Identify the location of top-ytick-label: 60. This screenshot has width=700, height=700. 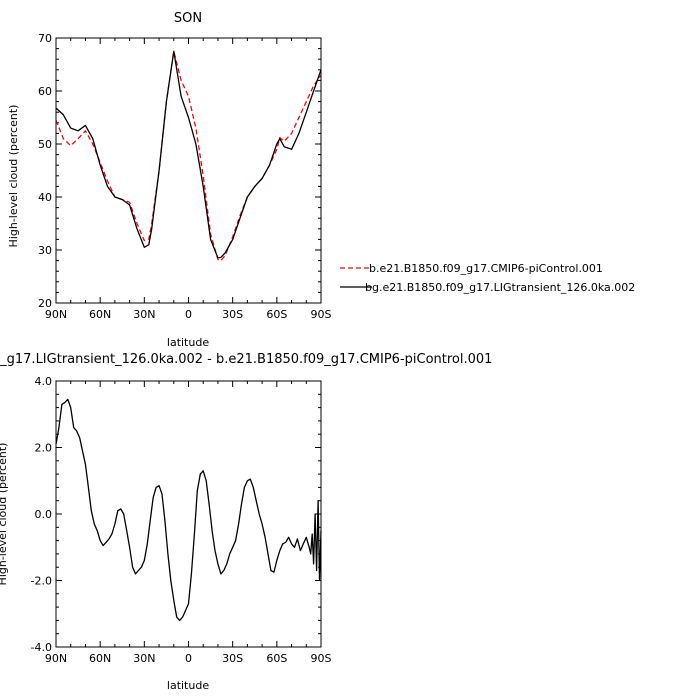
(45, 91).